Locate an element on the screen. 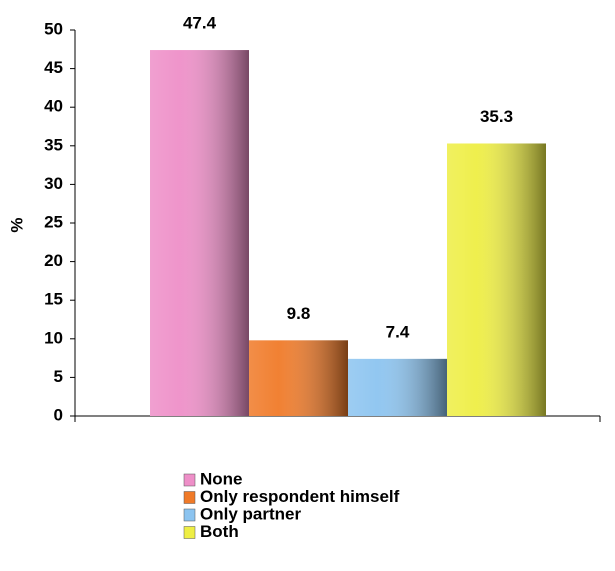 The image size is (615, 571). legend-label: Only respondent himself is located at coordinates (300, 496).